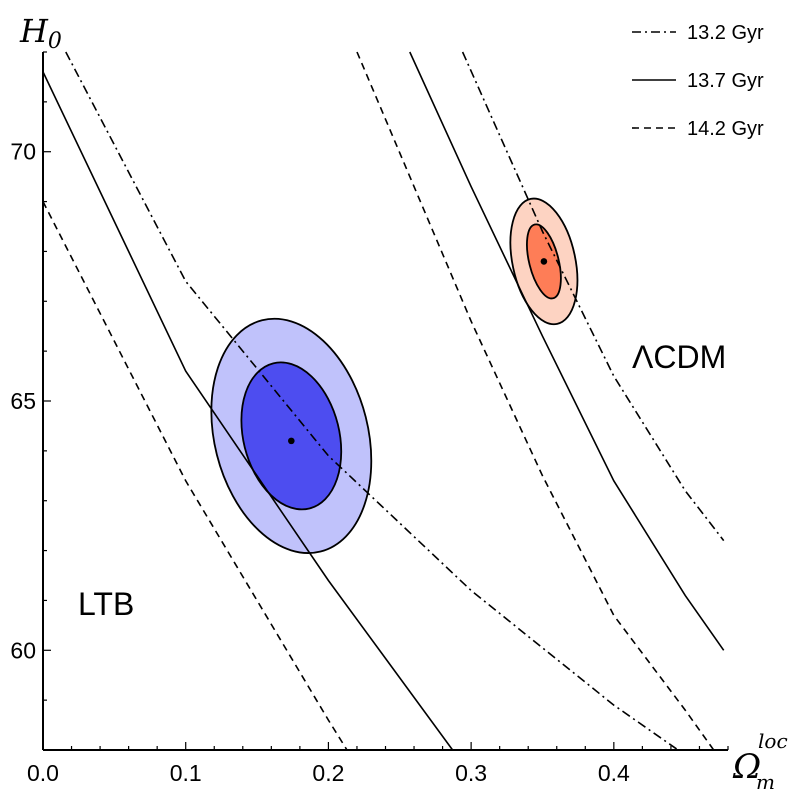 This screenshot has width=800, height=800. Describe the element at coordinates (378, 764) in the screenshot. I see `x-ticks: 0.0 0.1 0.2 0.3 0.4` at that location.